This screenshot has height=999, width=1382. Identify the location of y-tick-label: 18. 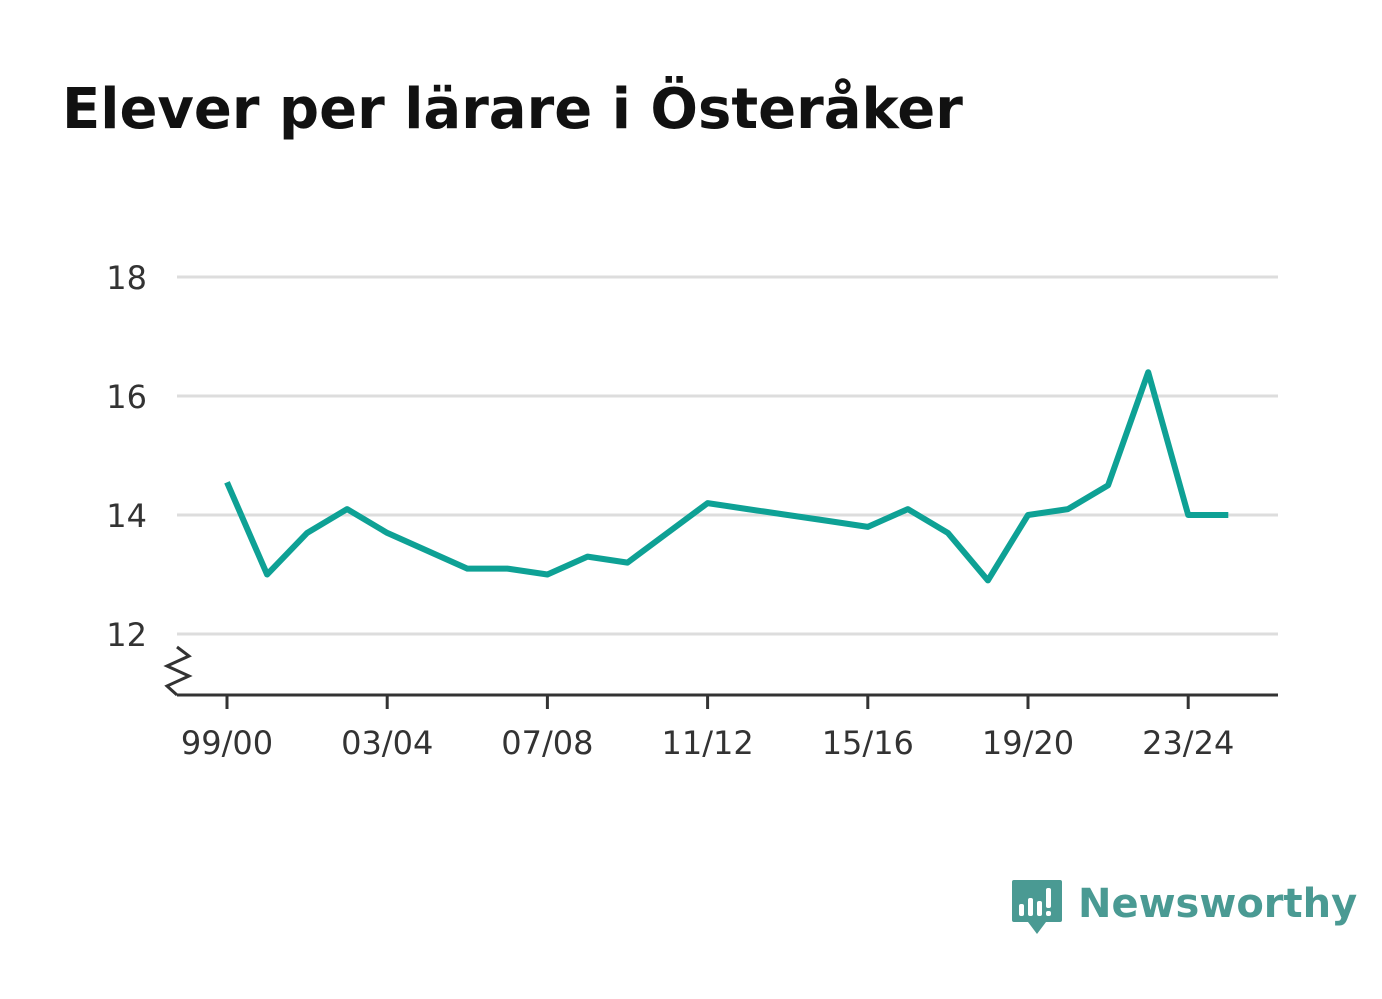
(126, 278).